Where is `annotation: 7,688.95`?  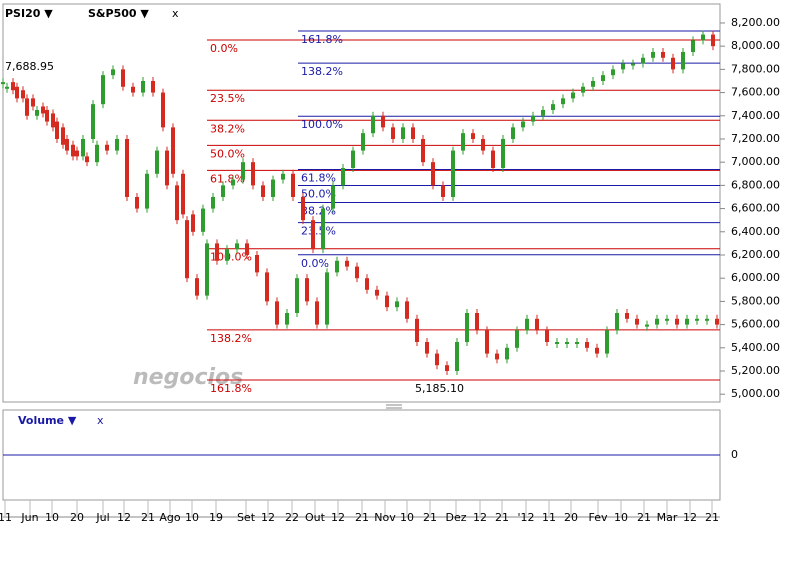
annotation: 7,688.95 is located at coordinates (29, 66).